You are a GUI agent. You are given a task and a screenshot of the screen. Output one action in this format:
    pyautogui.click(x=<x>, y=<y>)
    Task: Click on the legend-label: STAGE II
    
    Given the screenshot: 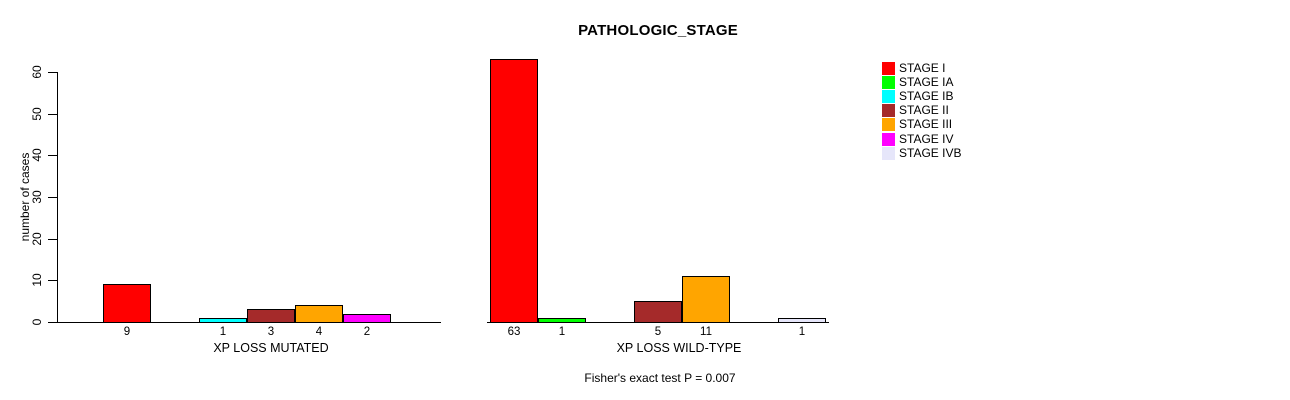 What is the action you would take?
    pyautogui.click(x=924, y=110)
    